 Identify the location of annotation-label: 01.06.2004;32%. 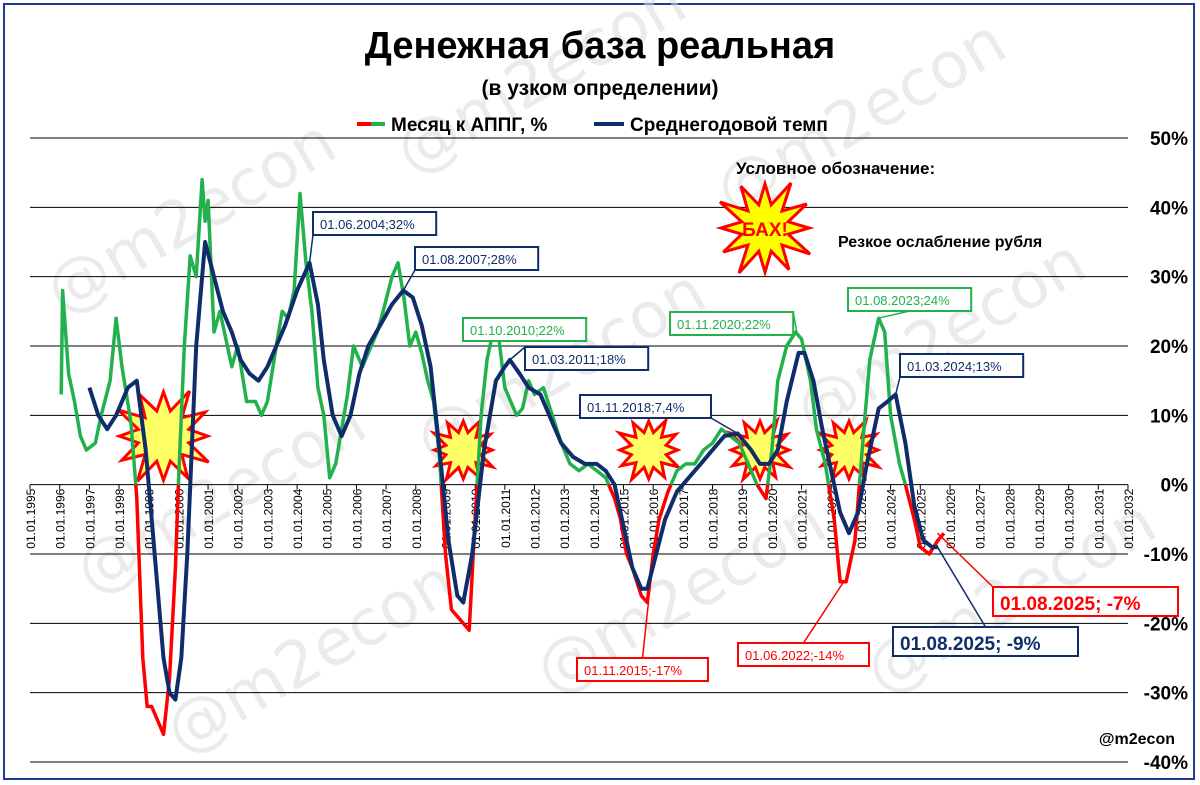
(367, 224).